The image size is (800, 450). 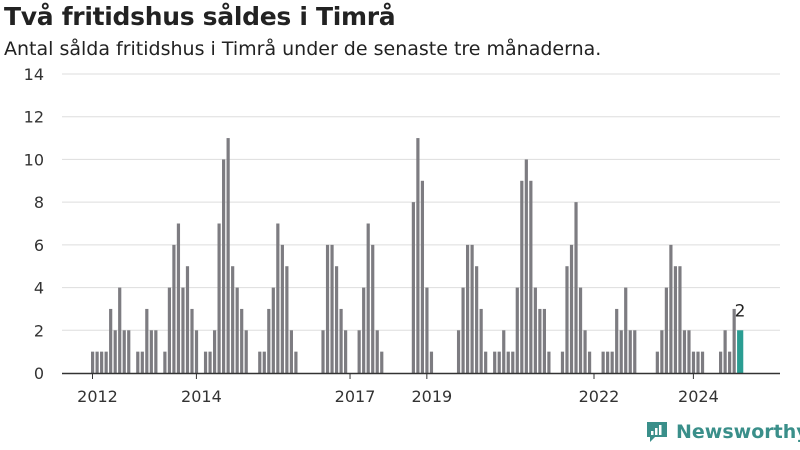 What do you see at coordinates (34, 117) in the screenshot?
I see `y-tick-label: 12` at bounding box center [34, 117].